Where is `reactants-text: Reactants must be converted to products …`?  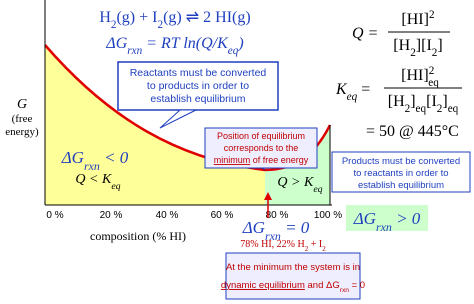
reactants-text: Reactants must be converted to products … is located at coordinates (198, 86).